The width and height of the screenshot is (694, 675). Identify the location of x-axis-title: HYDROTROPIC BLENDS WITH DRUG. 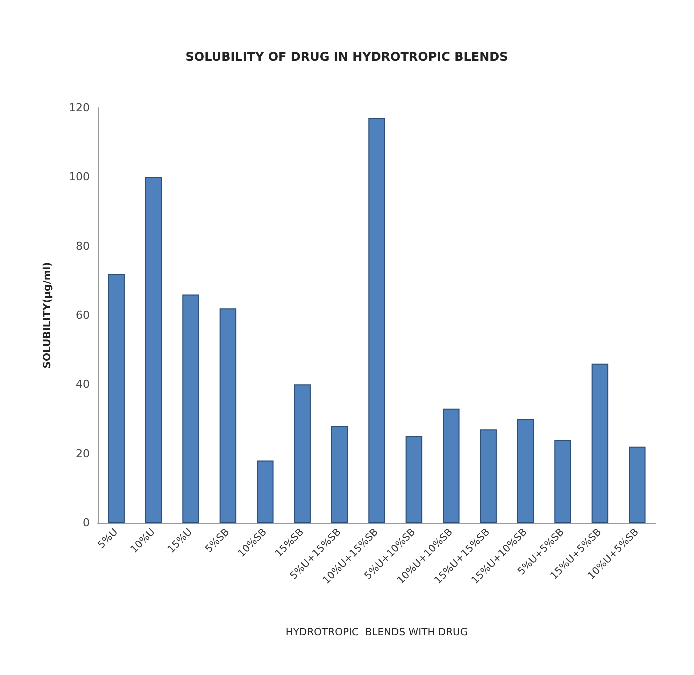
(377, 633).